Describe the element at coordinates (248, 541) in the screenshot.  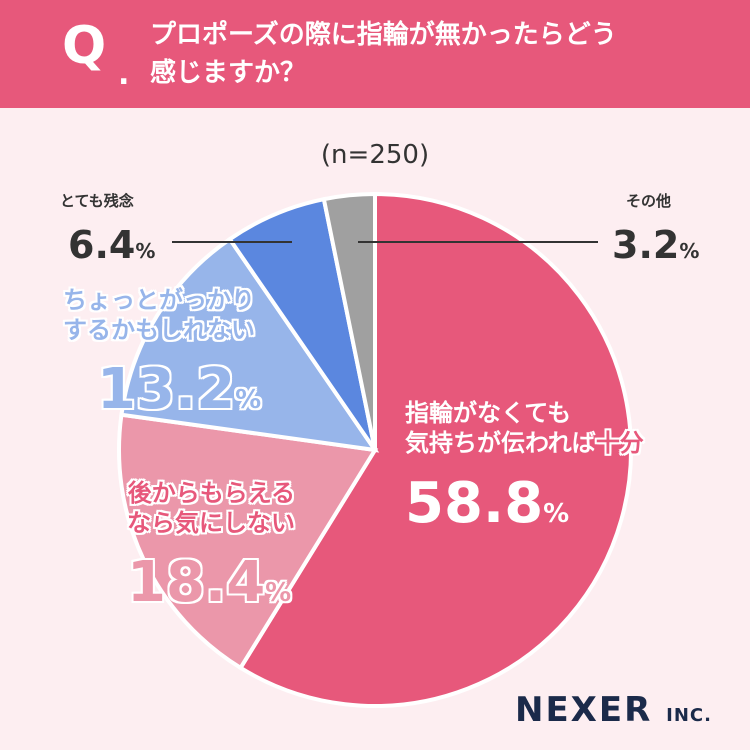
I see `pie-slice-later` at that location.